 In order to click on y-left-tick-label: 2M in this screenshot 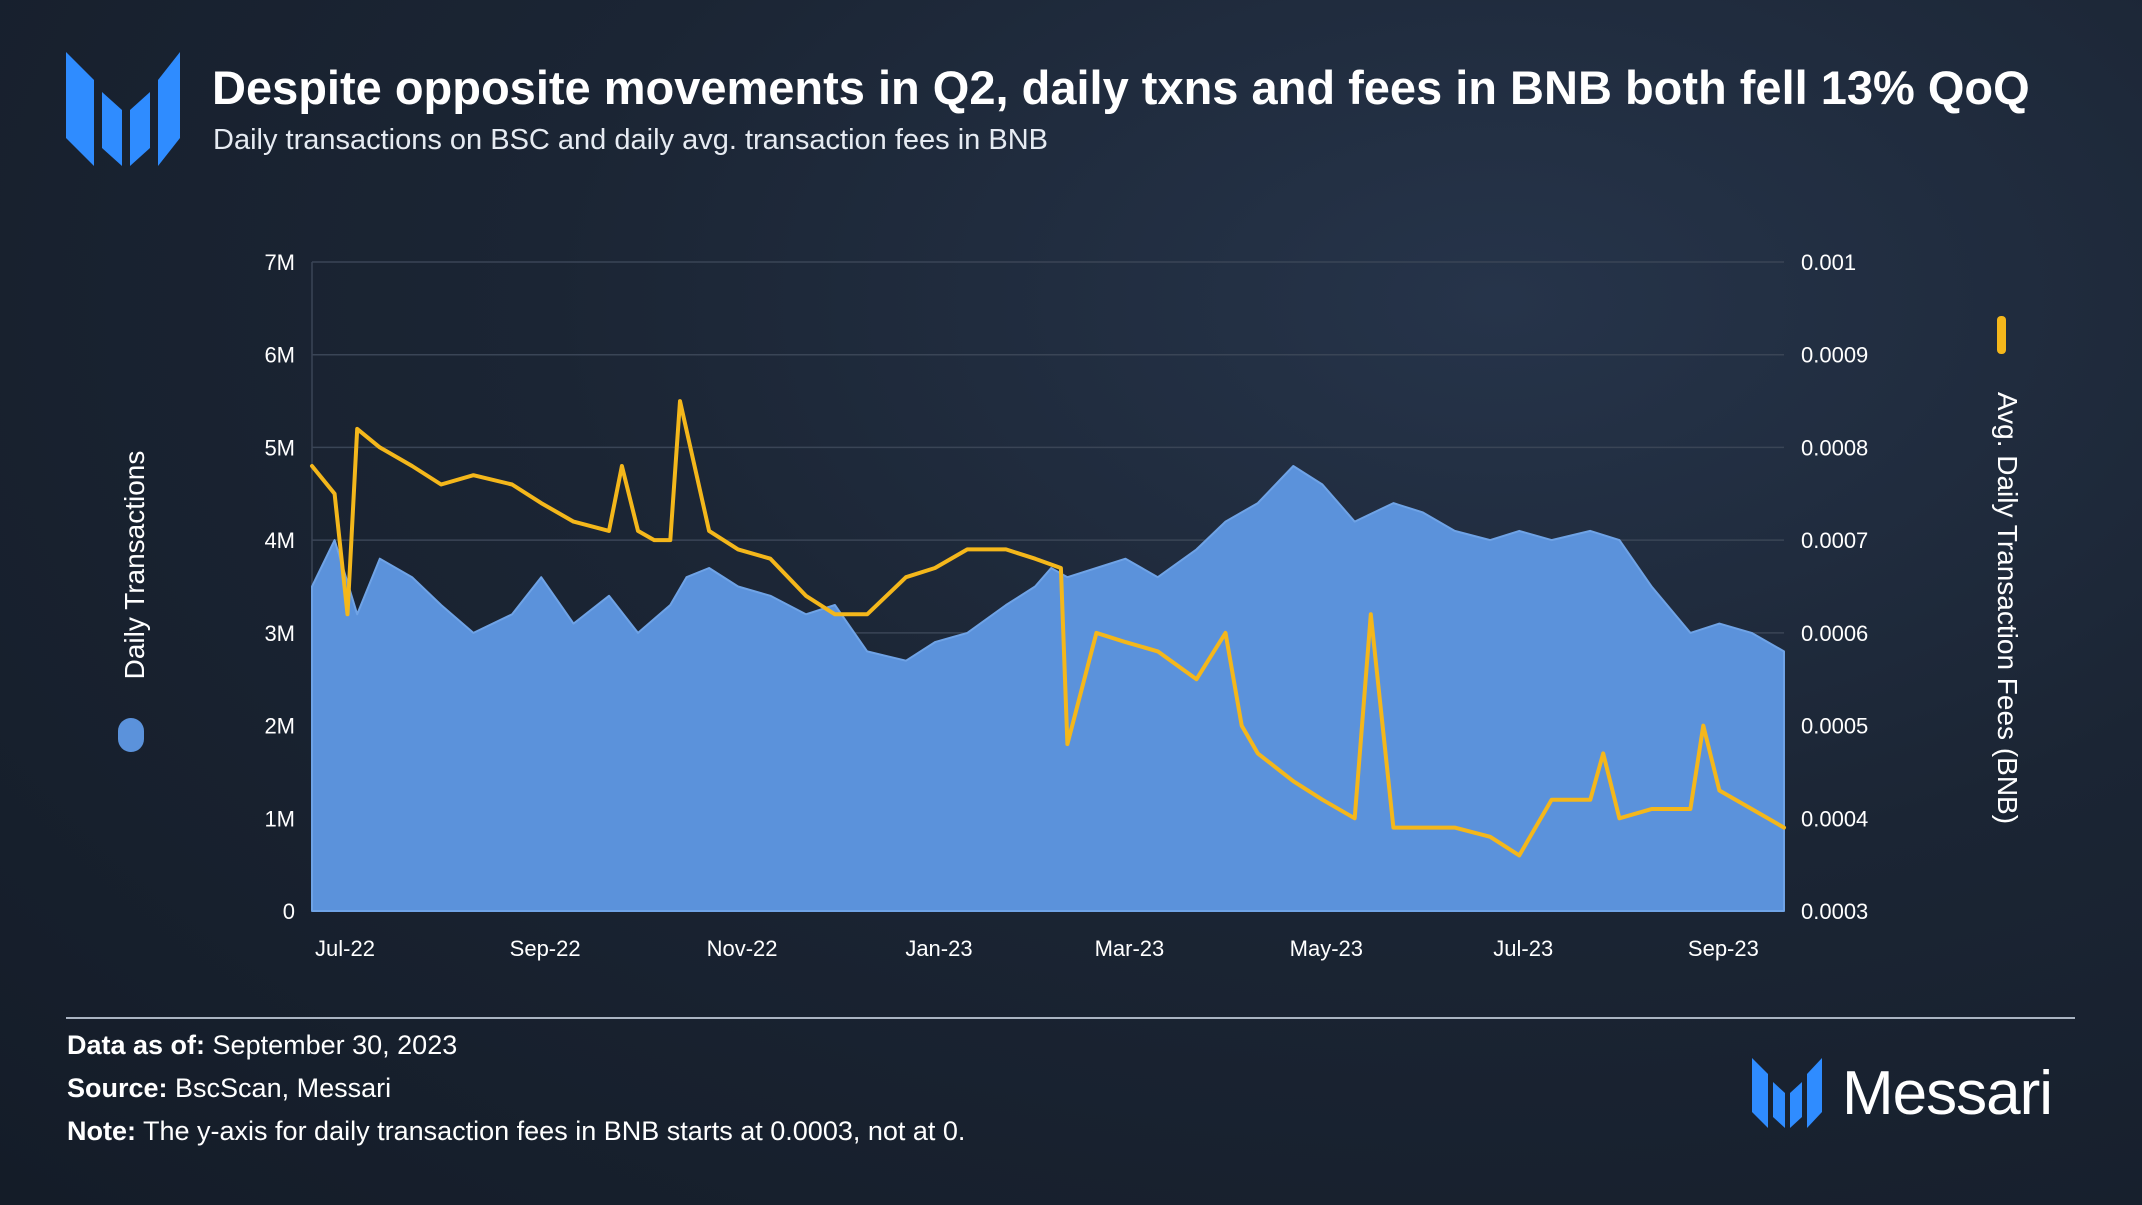, I will do `click(279, 726)`.